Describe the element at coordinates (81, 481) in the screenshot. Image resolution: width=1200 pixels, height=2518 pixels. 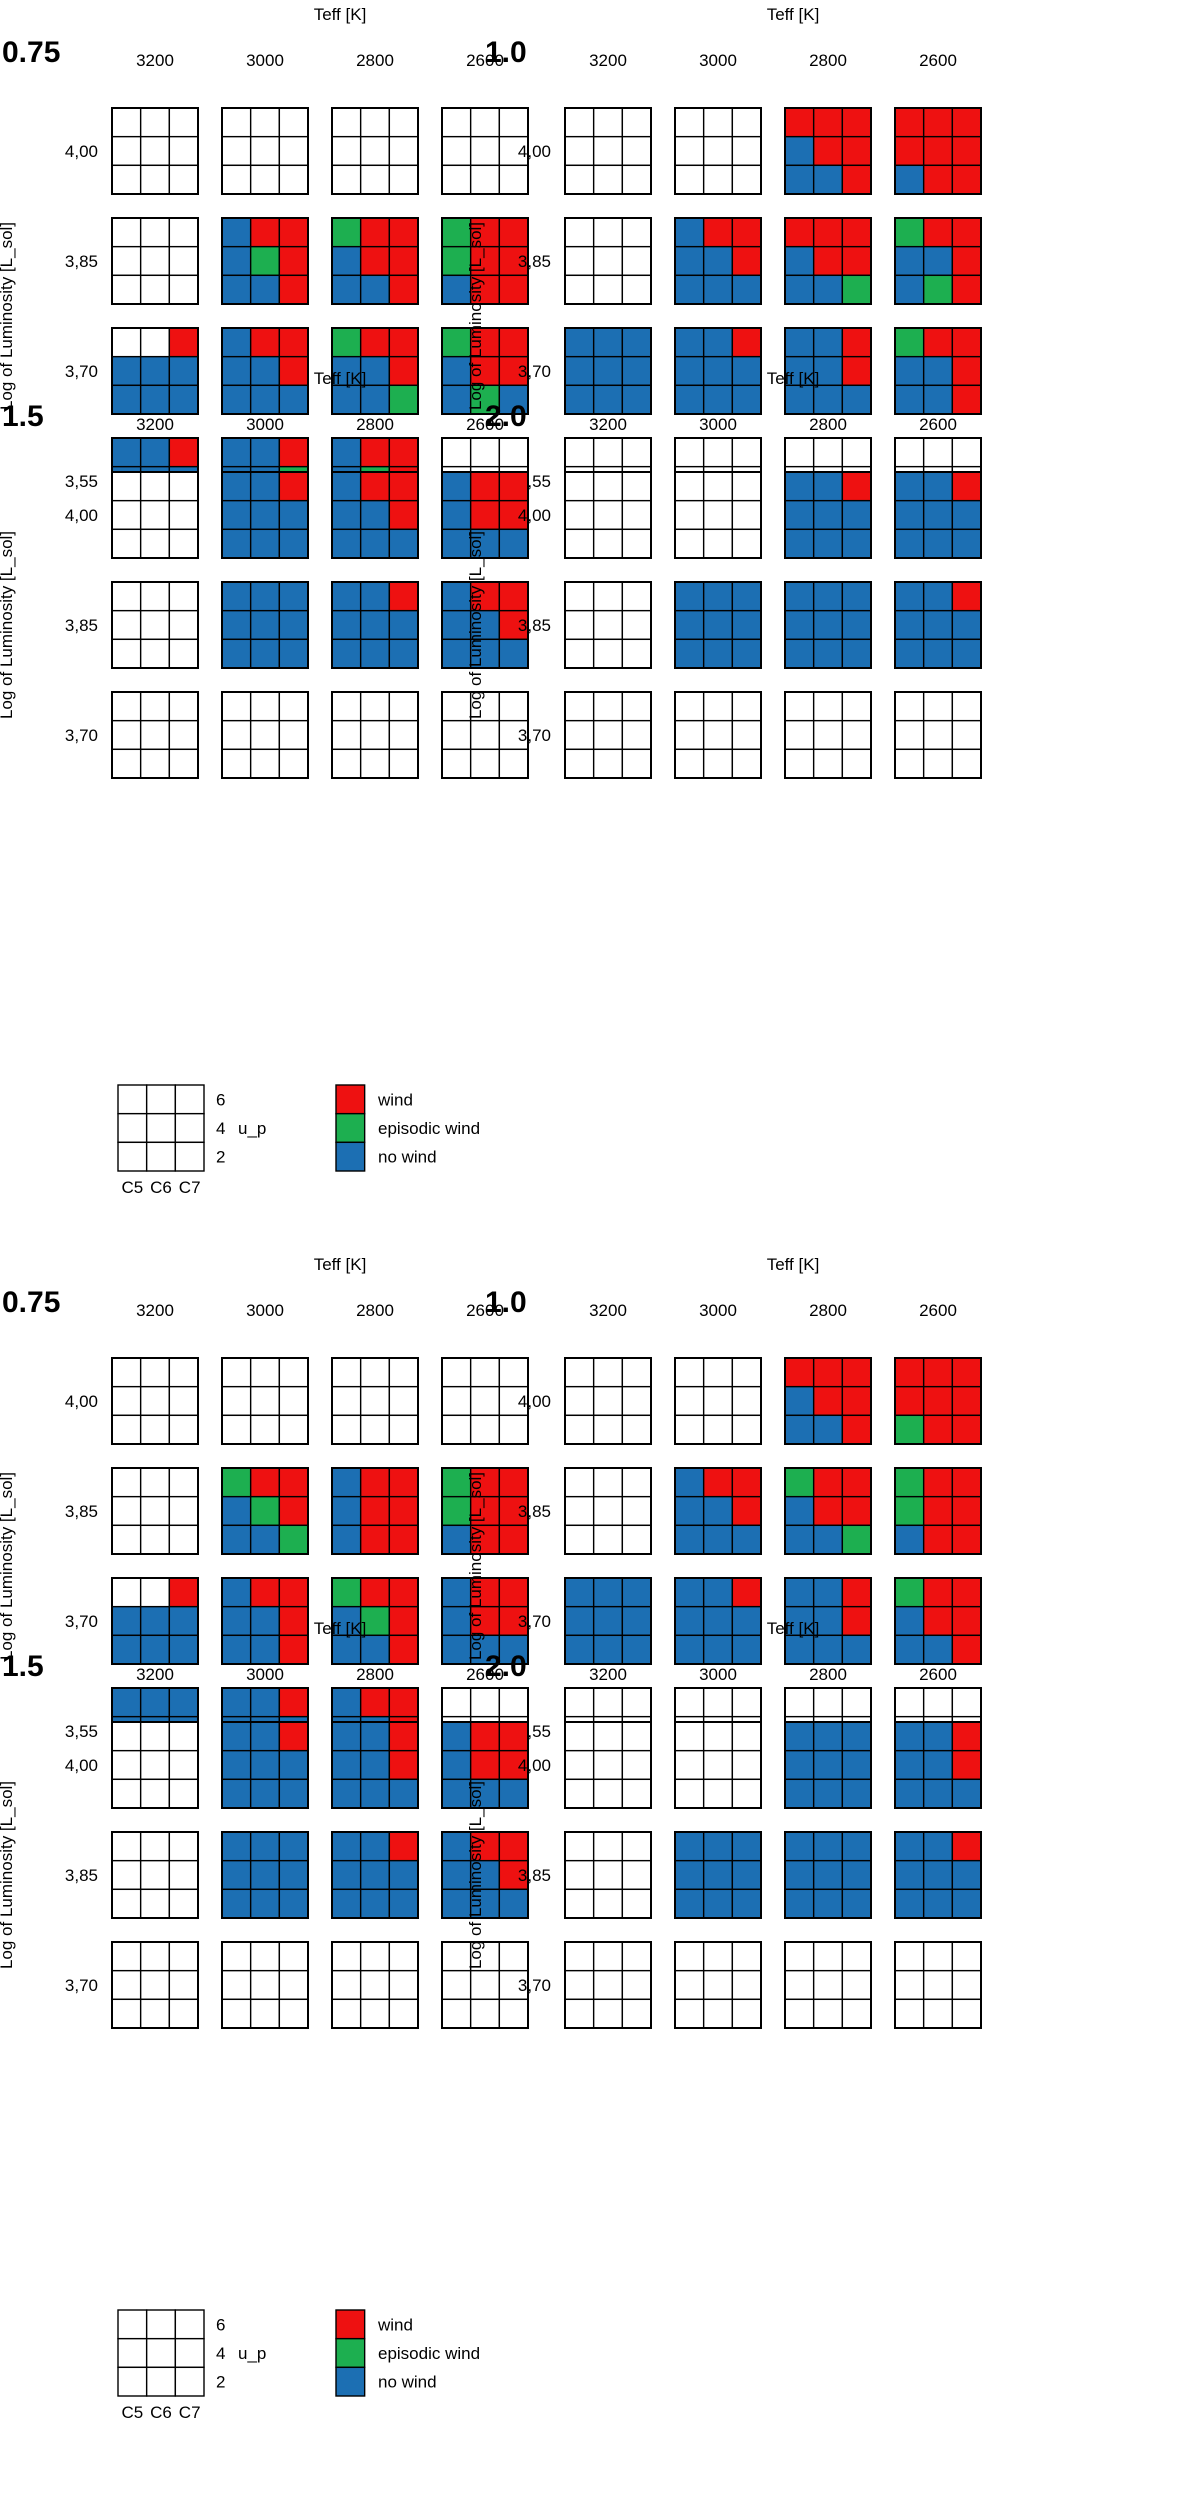
I see `luminosity-tick-label: 3,55` at that location.